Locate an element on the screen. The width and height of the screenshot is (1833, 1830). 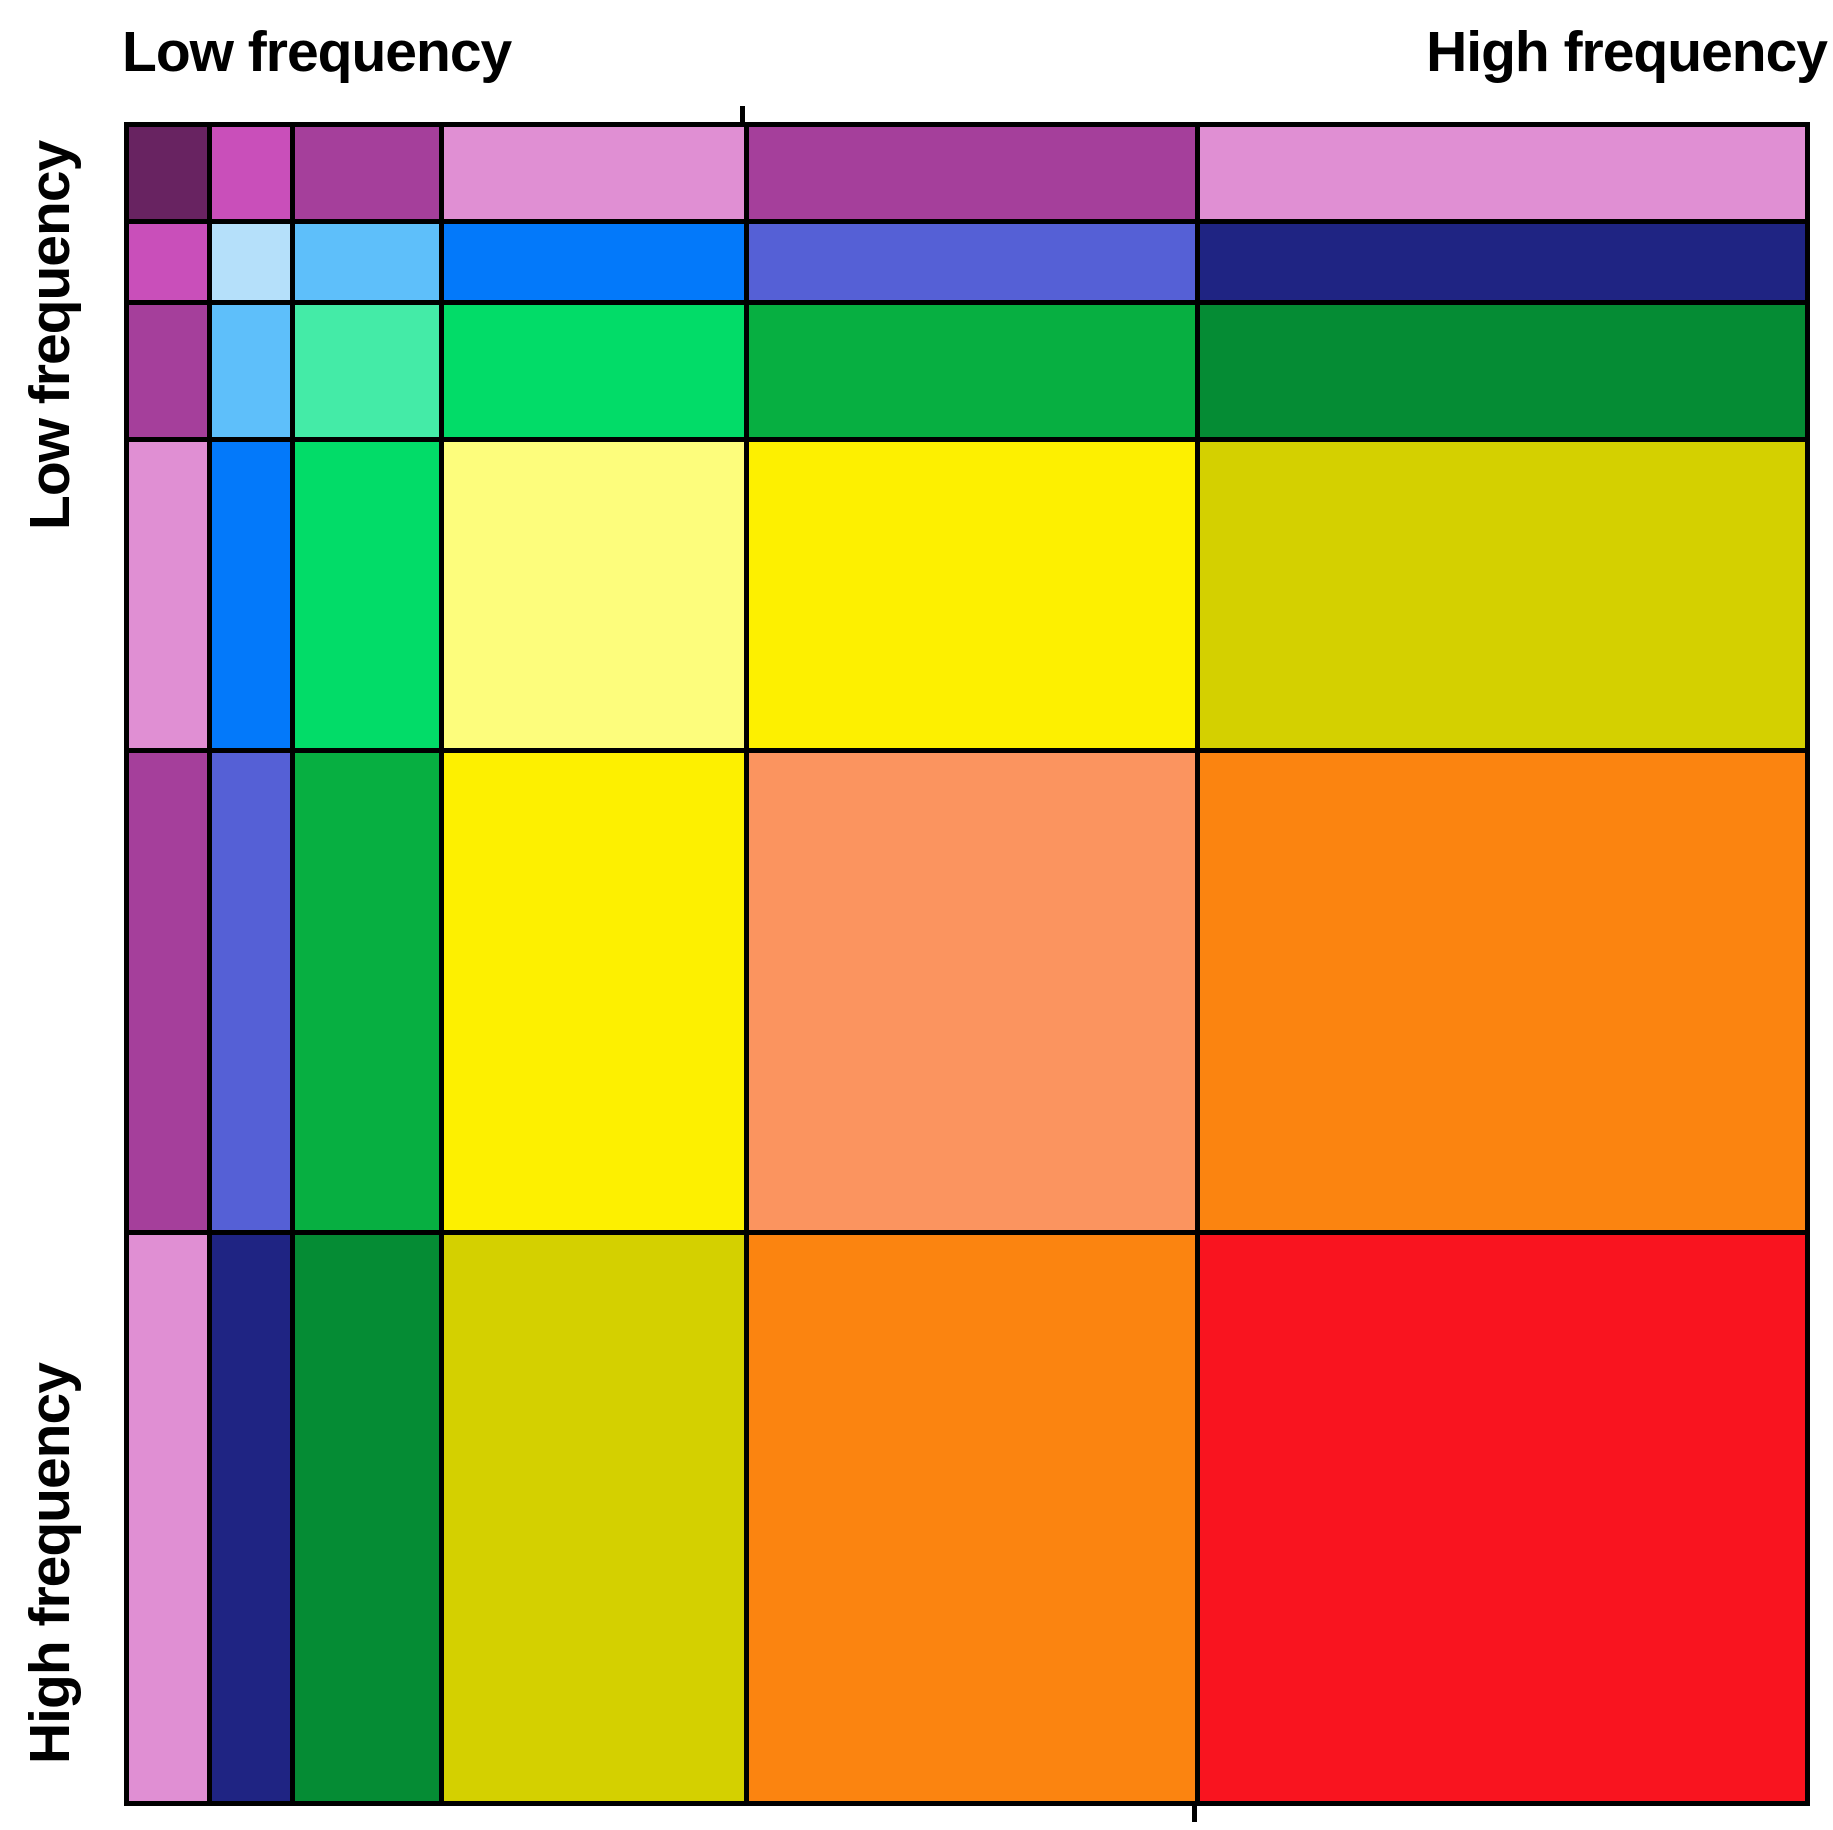
matrix-cell-r5-c5 is located at coordinates (972, 991).